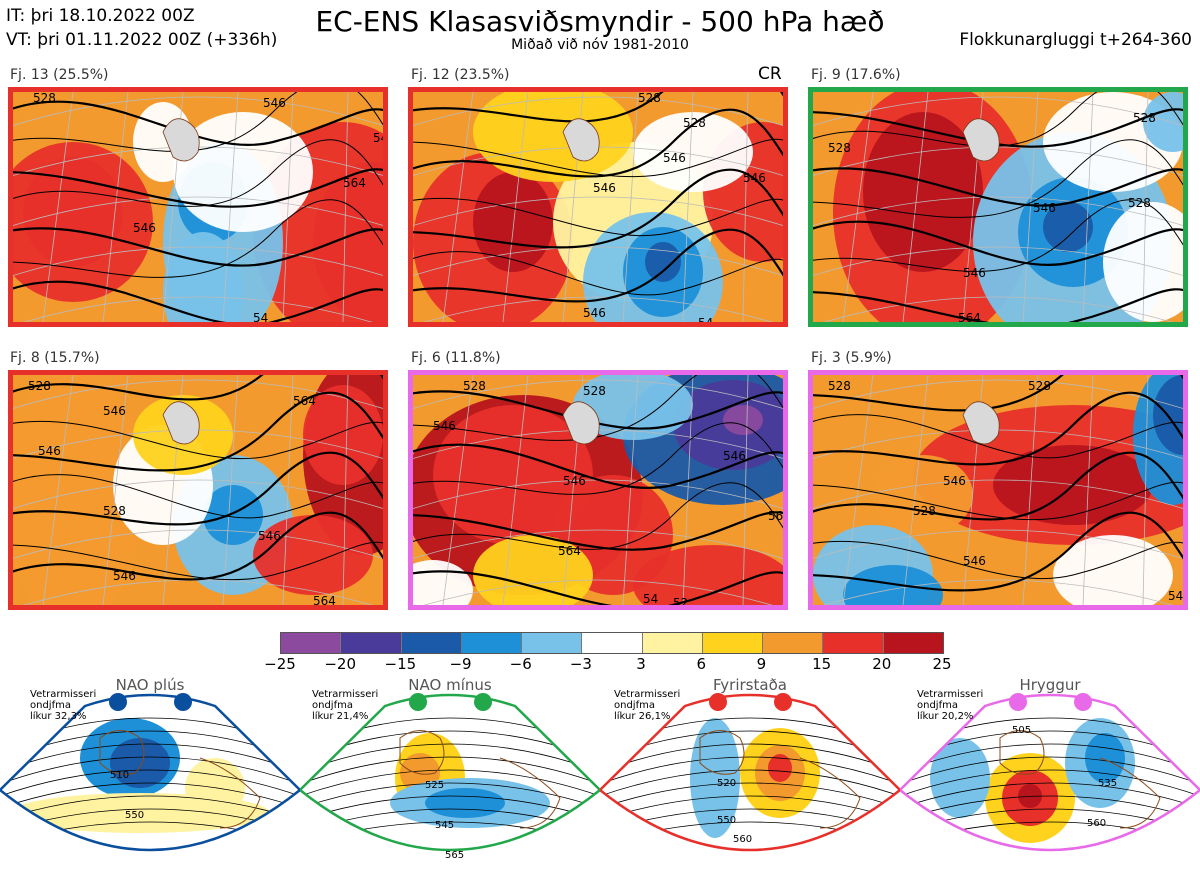 Image resolution: width=1200 pixels, height=871 pixels. I want to click on contour-label: 535, so click(1107, 783).